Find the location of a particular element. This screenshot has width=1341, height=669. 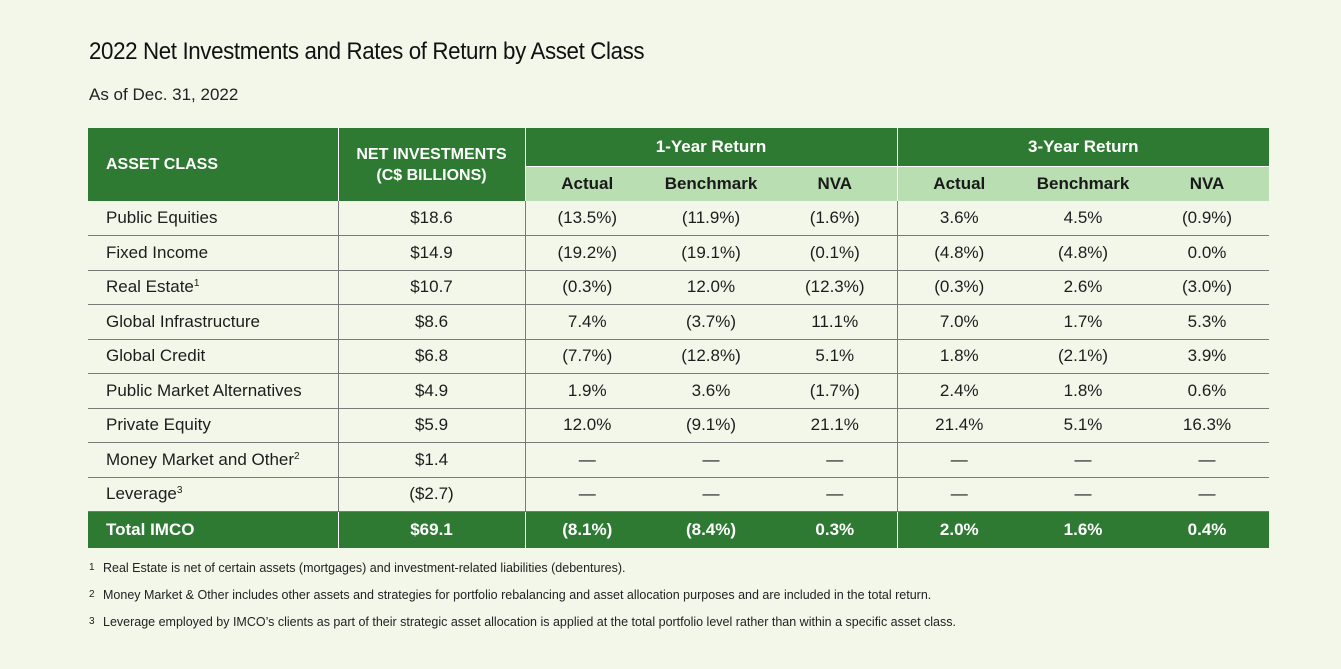

header-asset-class: ASSET CLASS is located at coordinates (213, 164).